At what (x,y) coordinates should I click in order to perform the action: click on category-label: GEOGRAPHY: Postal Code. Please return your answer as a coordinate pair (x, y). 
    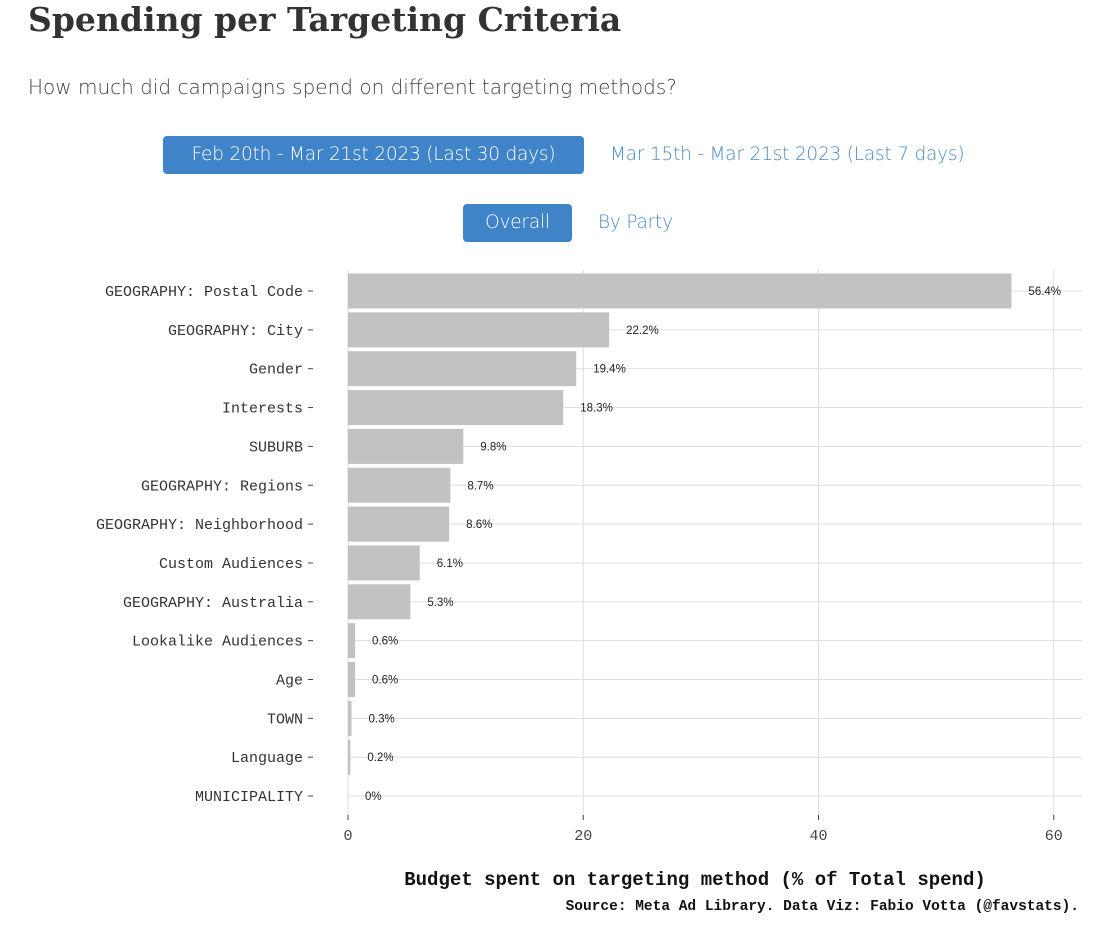
    Looking at the image, I should click on (204, 292).